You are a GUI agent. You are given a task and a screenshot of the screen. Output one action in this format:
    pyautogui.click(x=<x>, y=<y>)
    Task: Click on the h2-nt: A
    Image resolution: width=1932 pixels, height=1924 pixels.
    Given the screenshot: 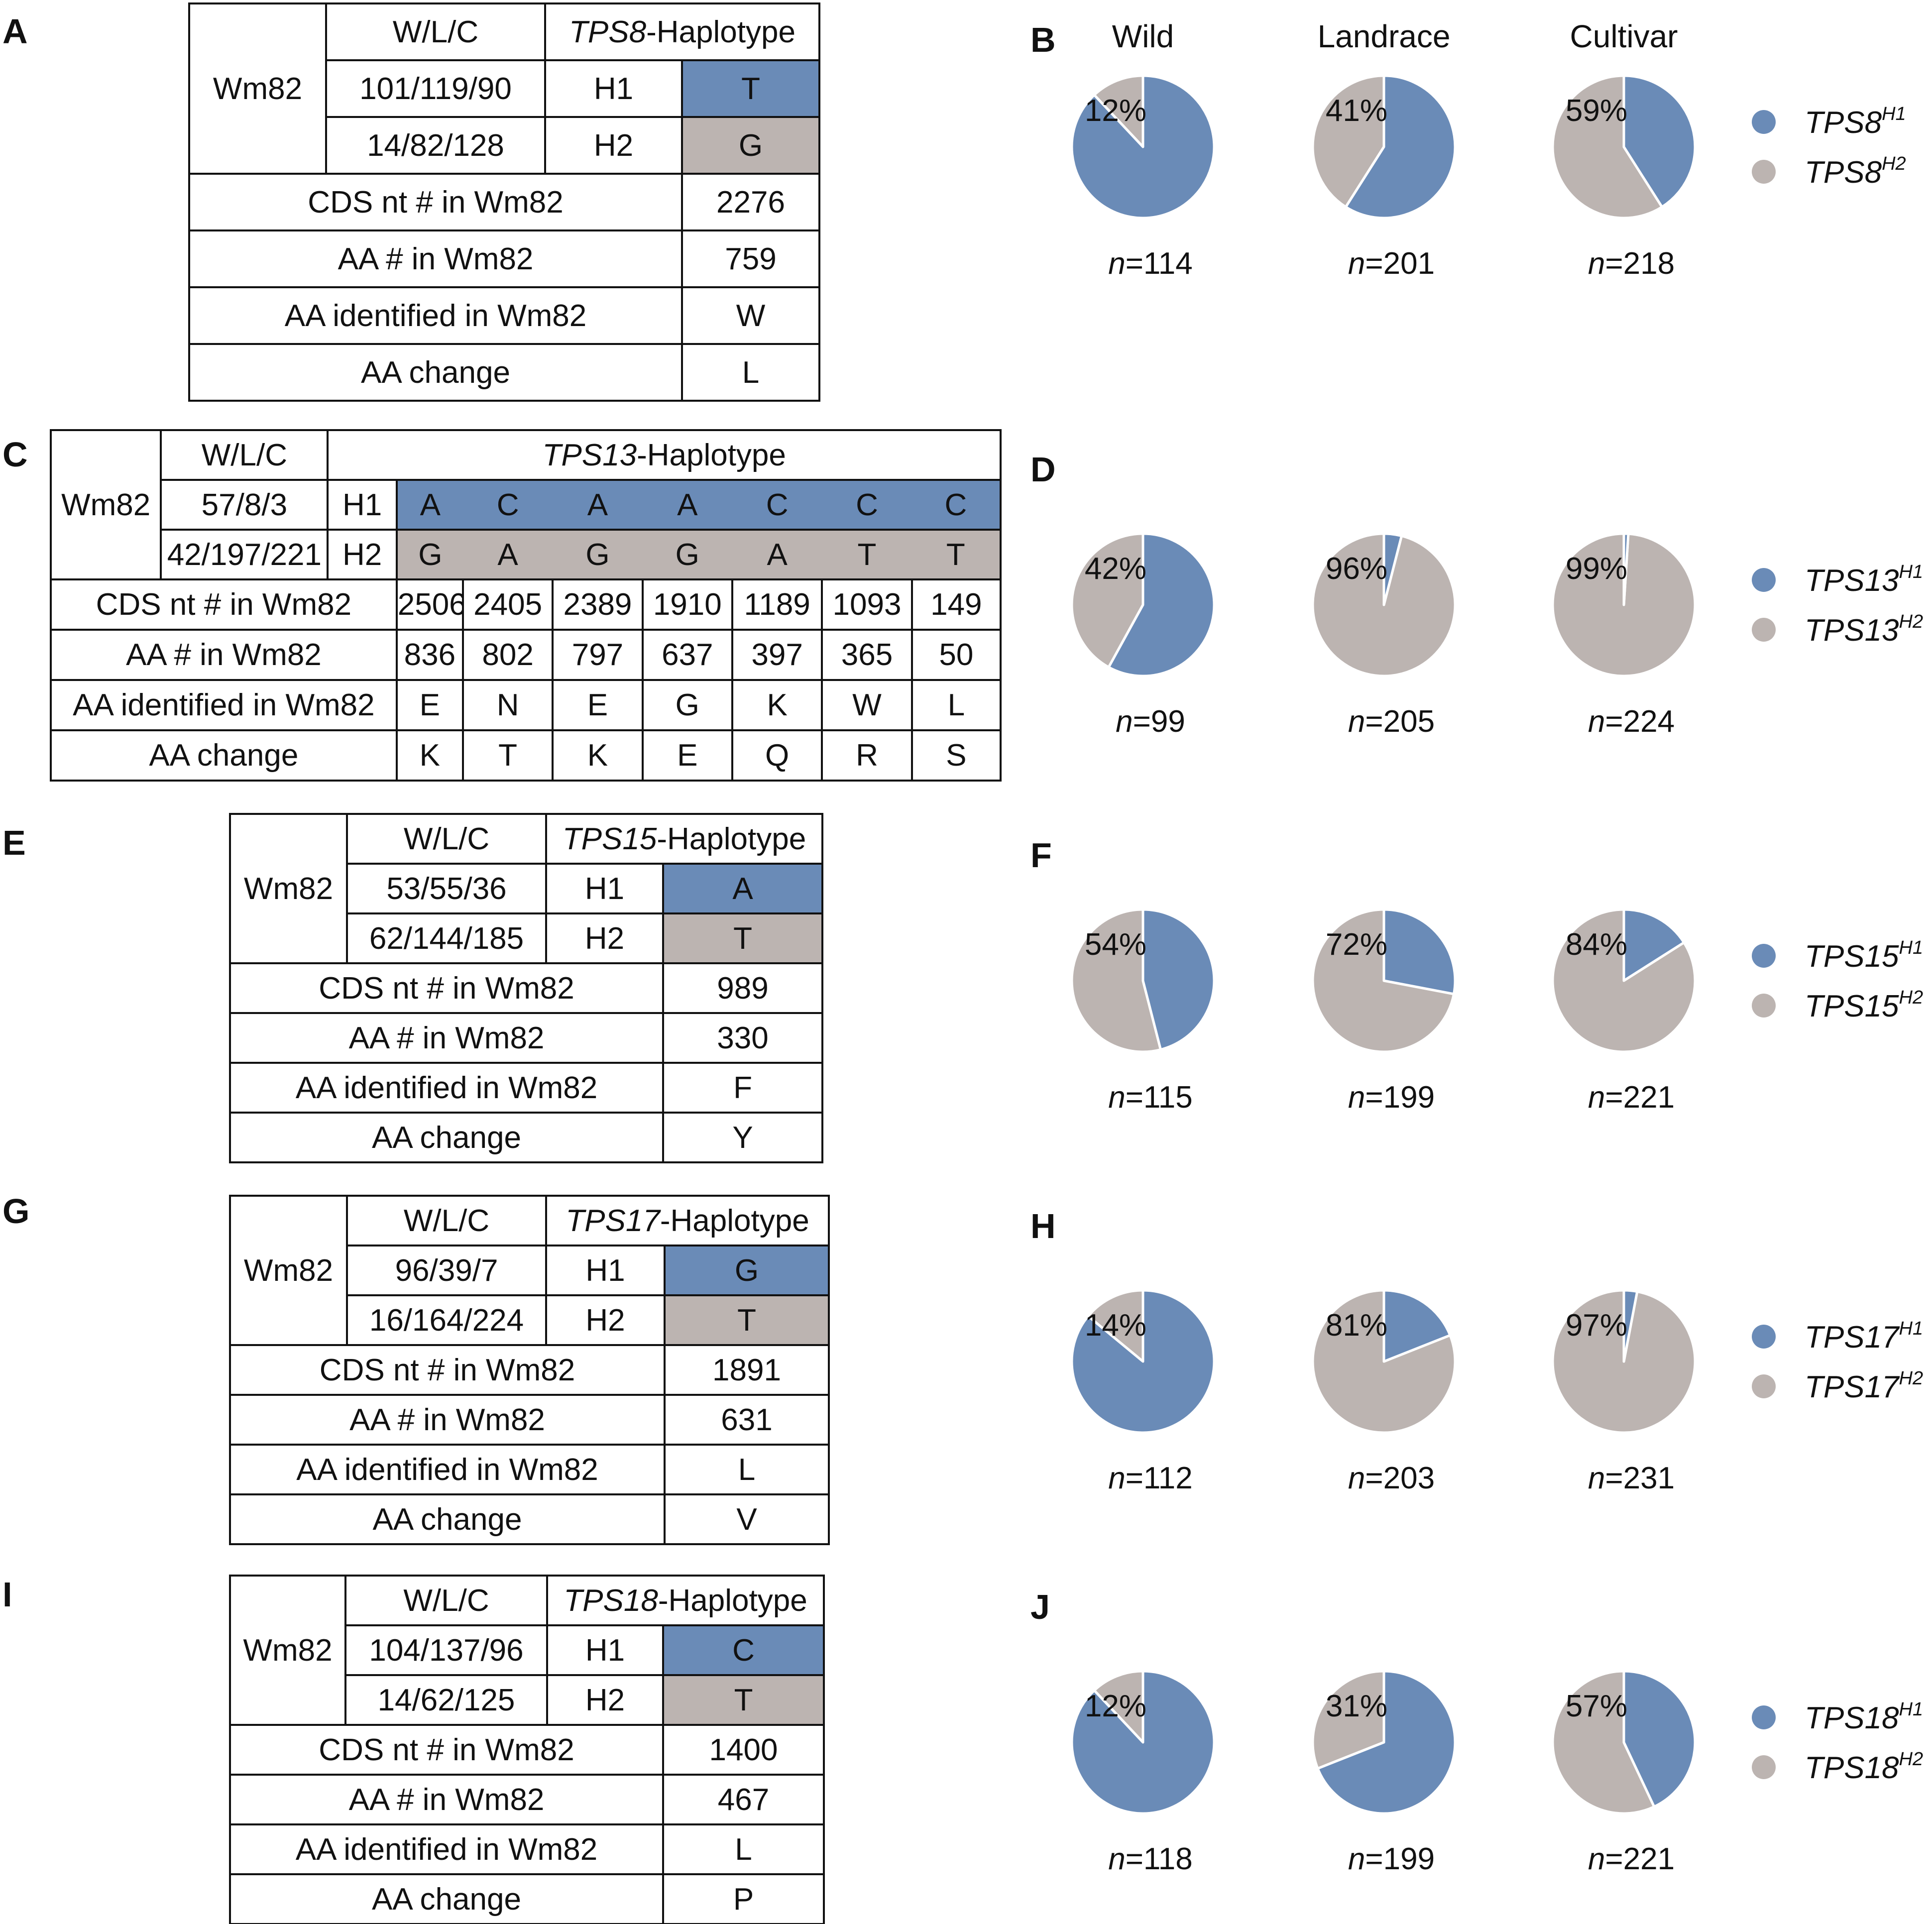 What is the action you would take?
    pyautogui.click(x=777, y=554)
    